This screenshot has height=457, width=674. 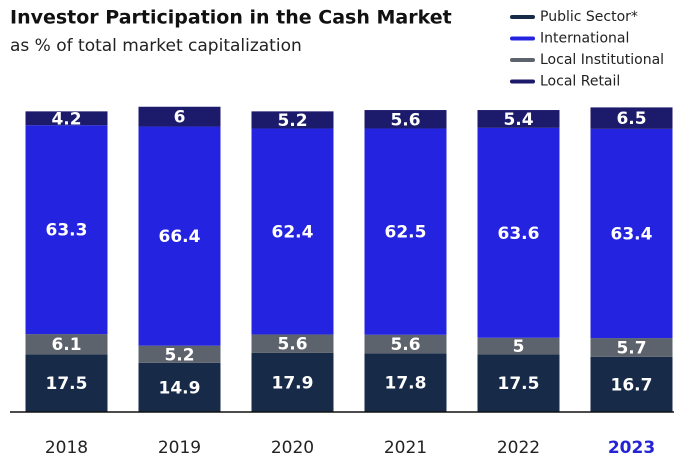 What do you see at coordinates (584, 39) in the screenshot?
I see `legend-label: International` at bounding box center [584, 39].